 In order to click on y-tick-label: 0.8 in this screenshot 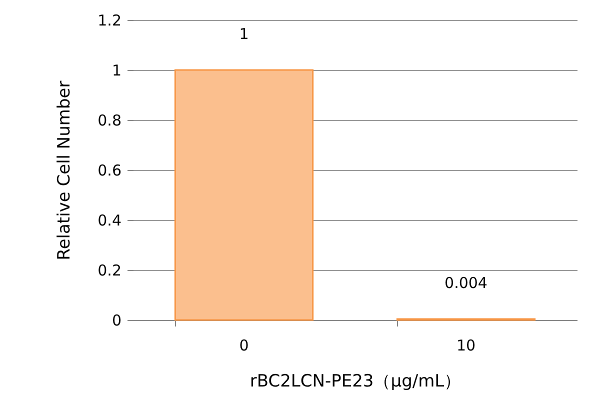, I will do `click(110, 121)`.